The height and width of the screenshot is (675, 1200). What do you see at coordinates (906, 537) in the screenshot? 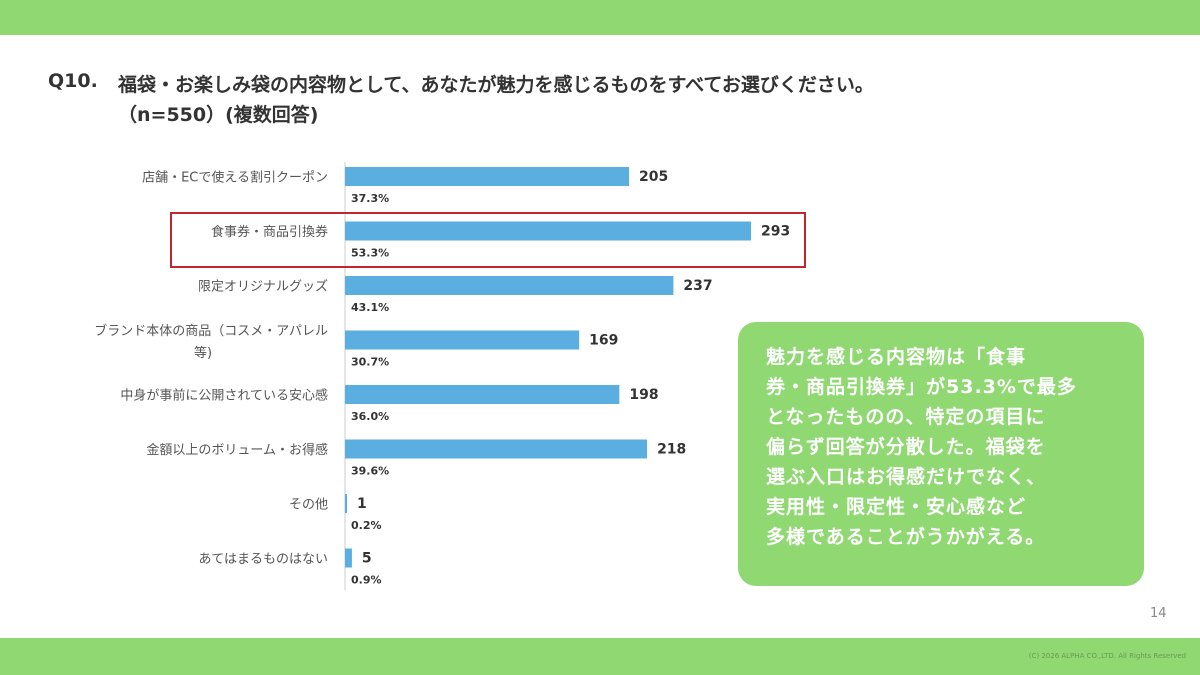
I see `summary-line: 多様であることがうかがえる。` at bounding box center [906, 537].